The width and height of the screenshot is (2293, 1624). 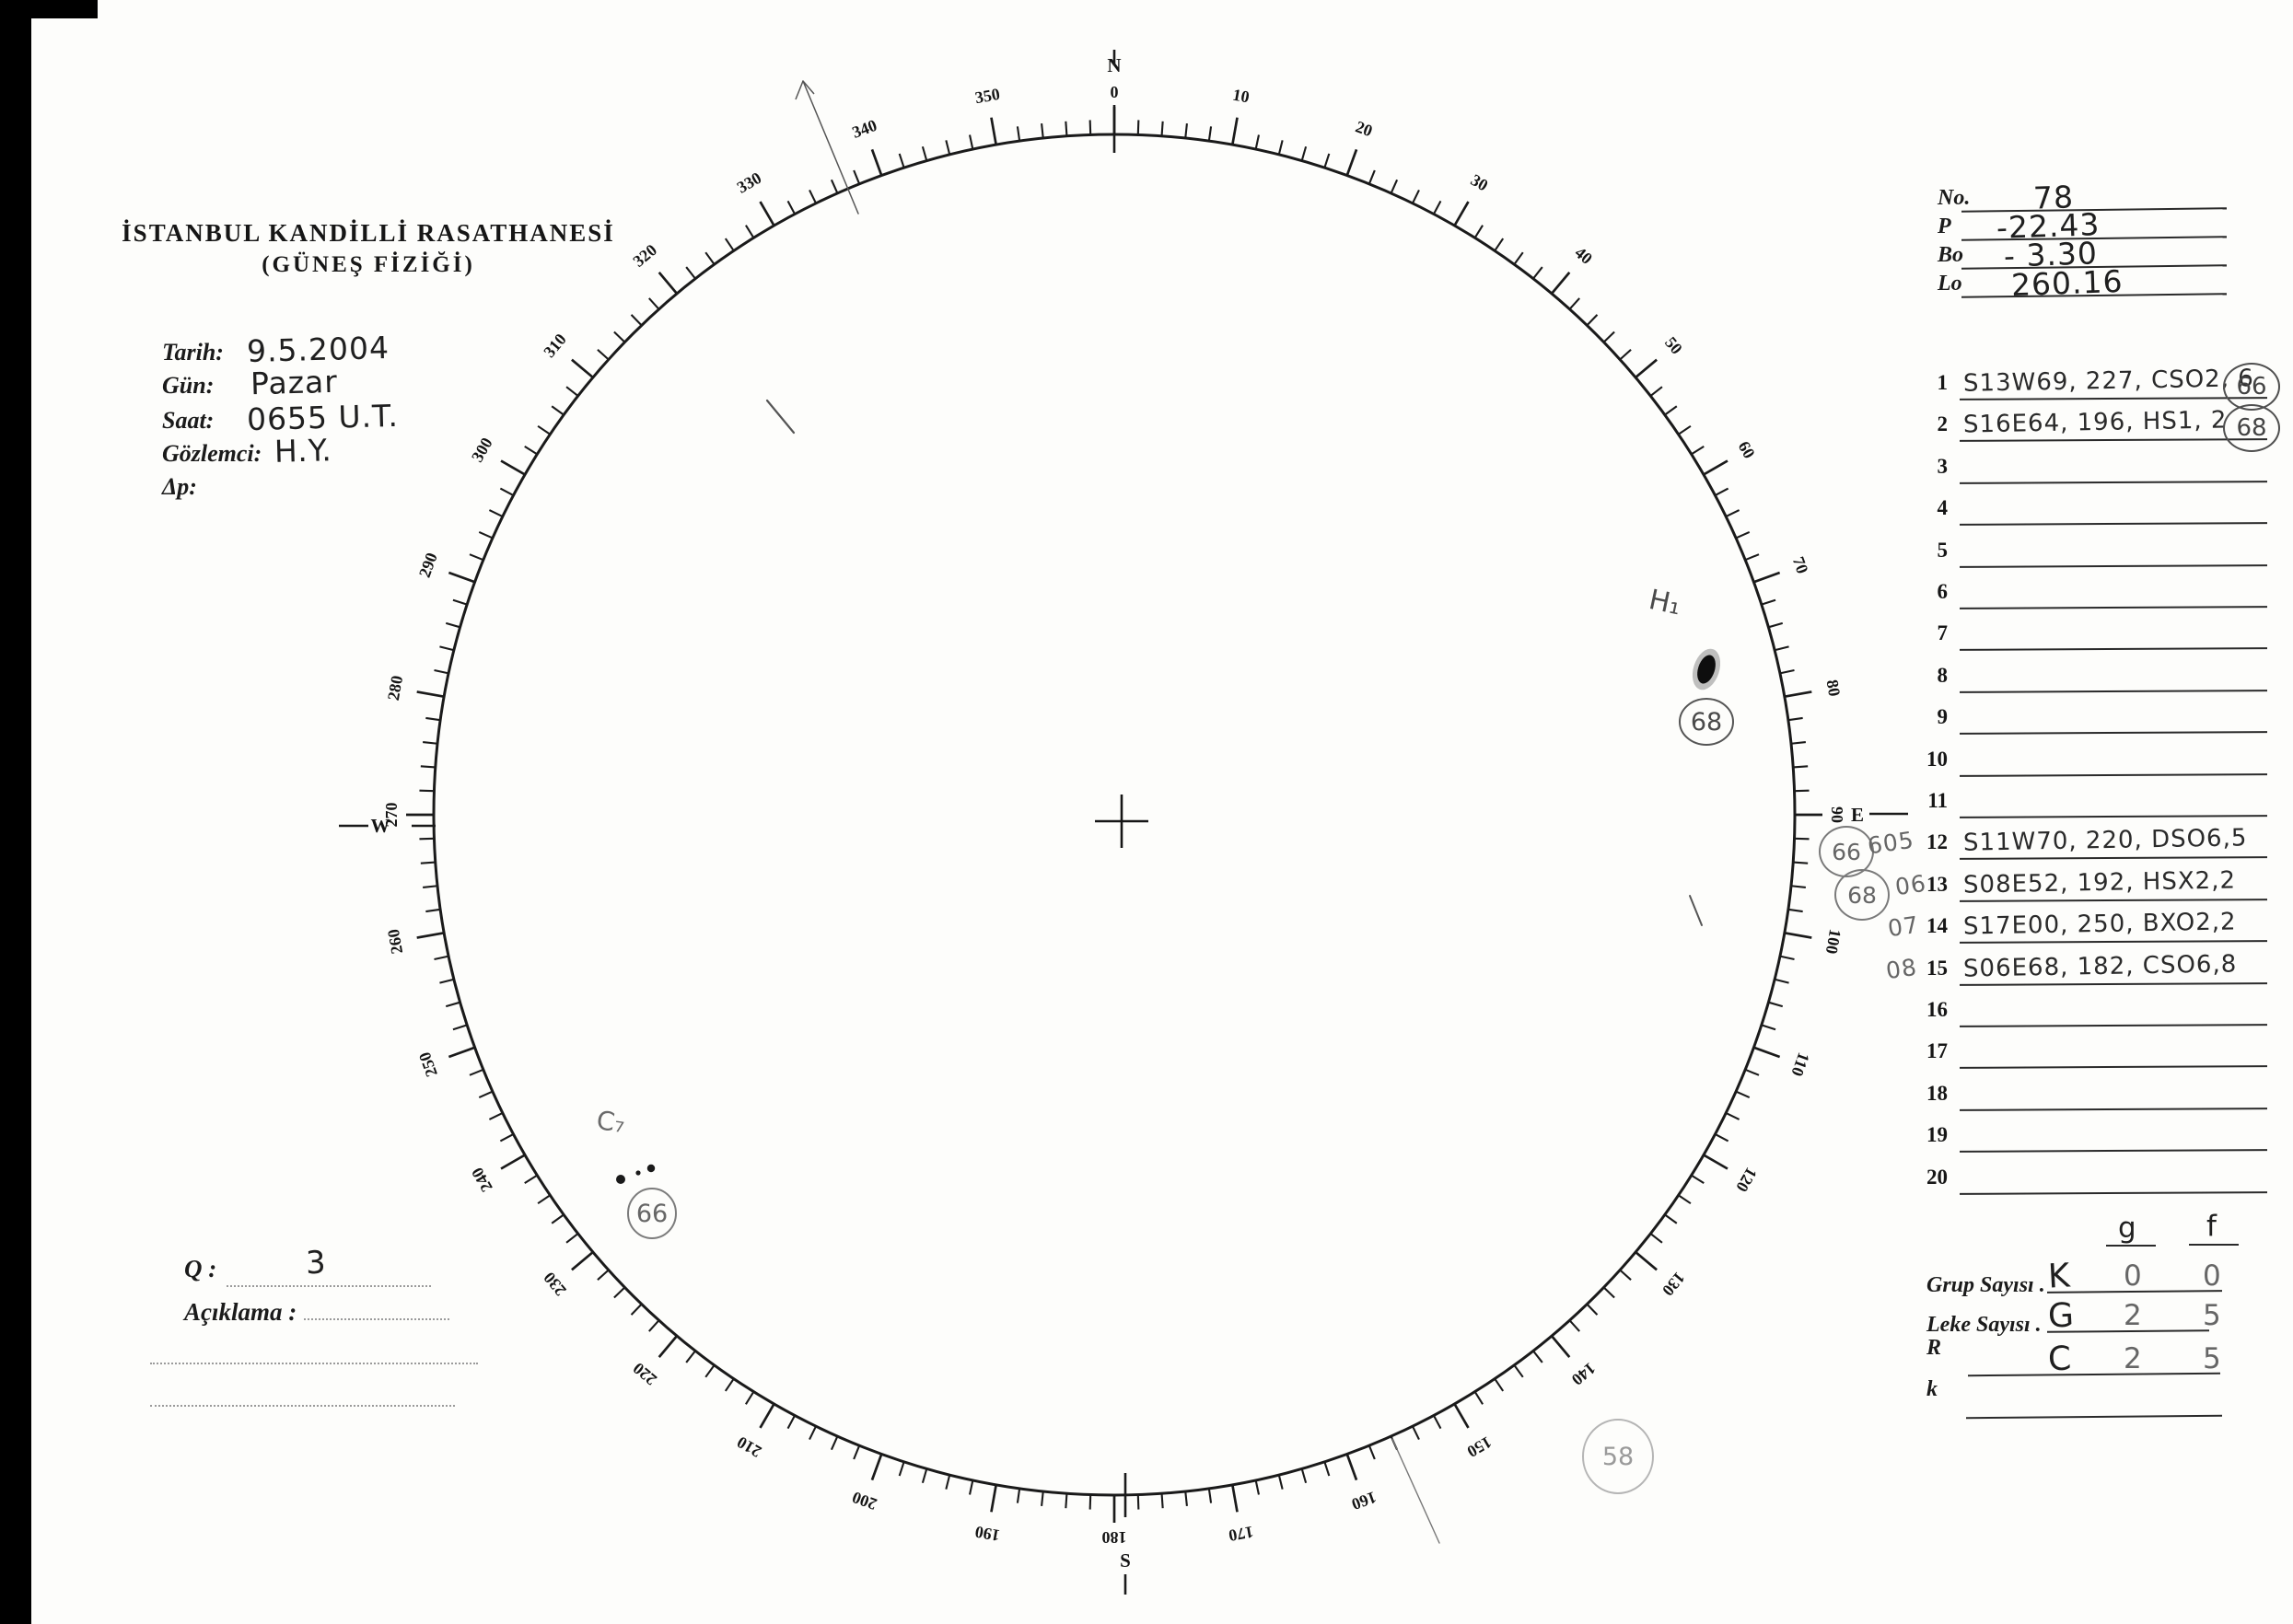 I want to click on summary-col-f-line, so click(x=2214, y=1245).